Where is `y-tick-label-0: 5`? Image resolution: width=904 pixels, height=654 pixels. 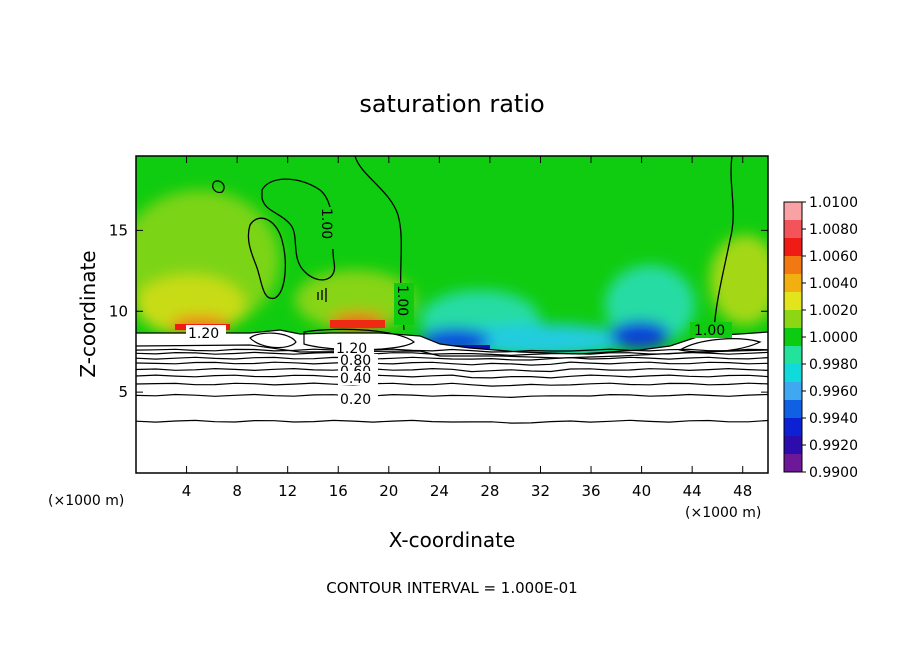
y-tick-label-0: 5 is located at coordinates (123, 392).